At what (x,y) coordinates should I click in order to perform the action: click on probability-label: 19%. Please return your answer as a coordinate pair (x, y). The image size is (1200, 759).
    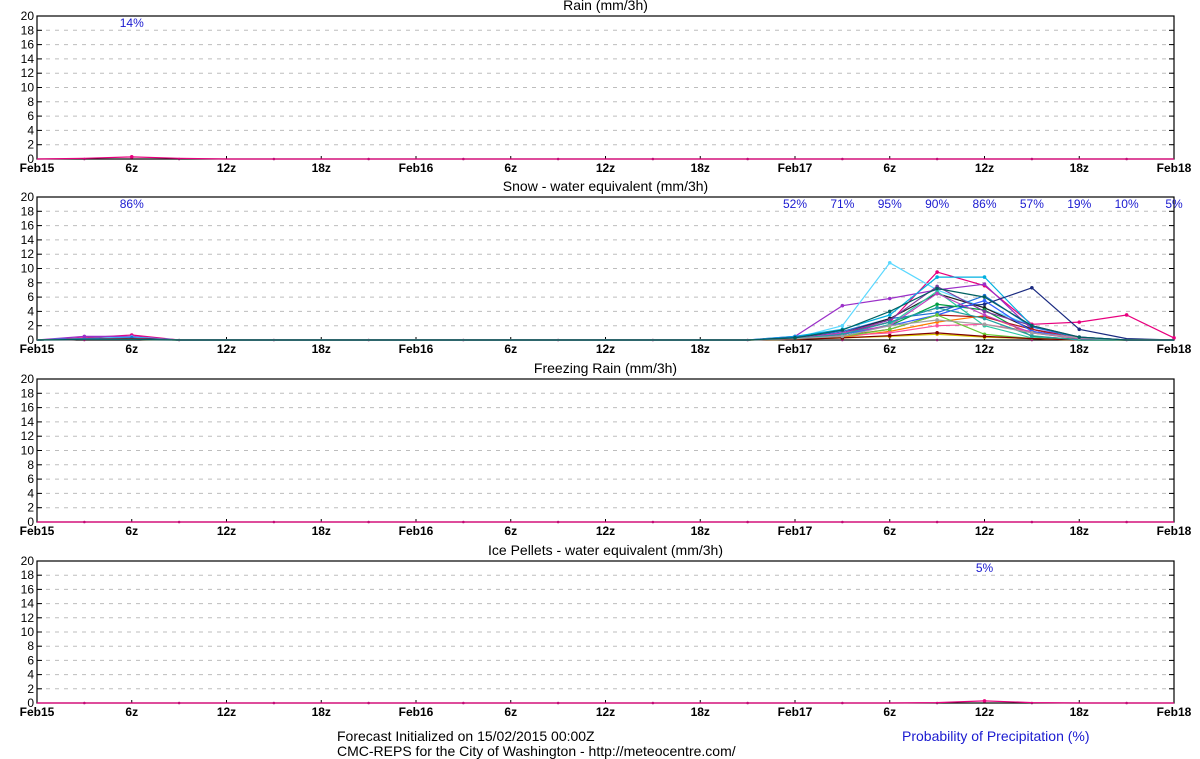
    Looking at the image, I should click on (1079, 204).